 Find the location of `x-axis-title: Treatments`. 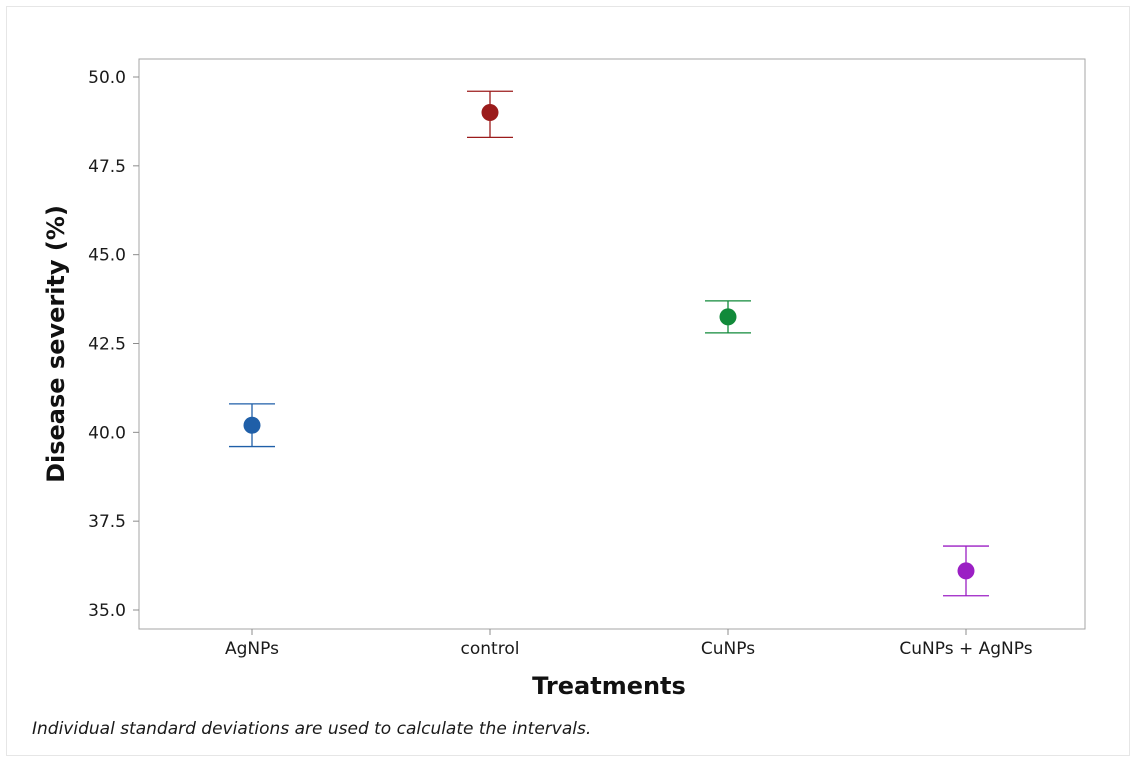

x-axis-title: Treatments is located at coordinates (609, 686).